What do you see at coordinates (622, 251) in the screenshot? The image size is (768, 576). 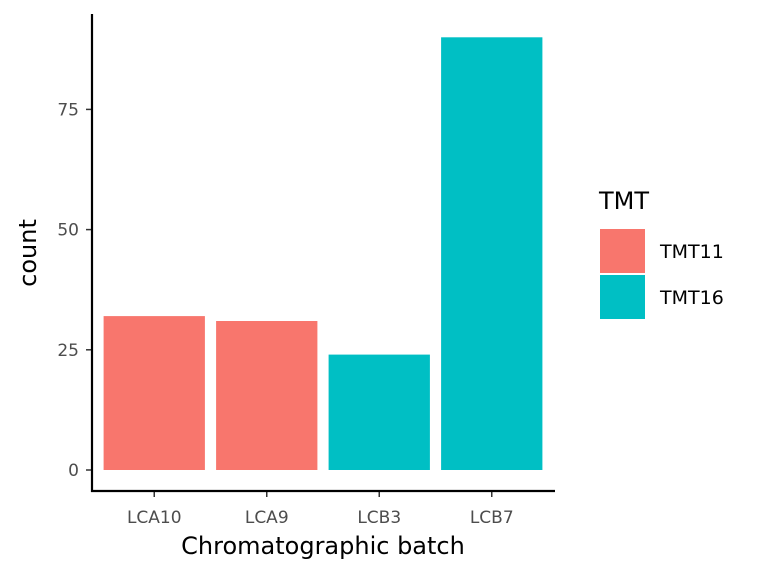 I see `legend-key-tmt11` at bounding box center [622, 251].